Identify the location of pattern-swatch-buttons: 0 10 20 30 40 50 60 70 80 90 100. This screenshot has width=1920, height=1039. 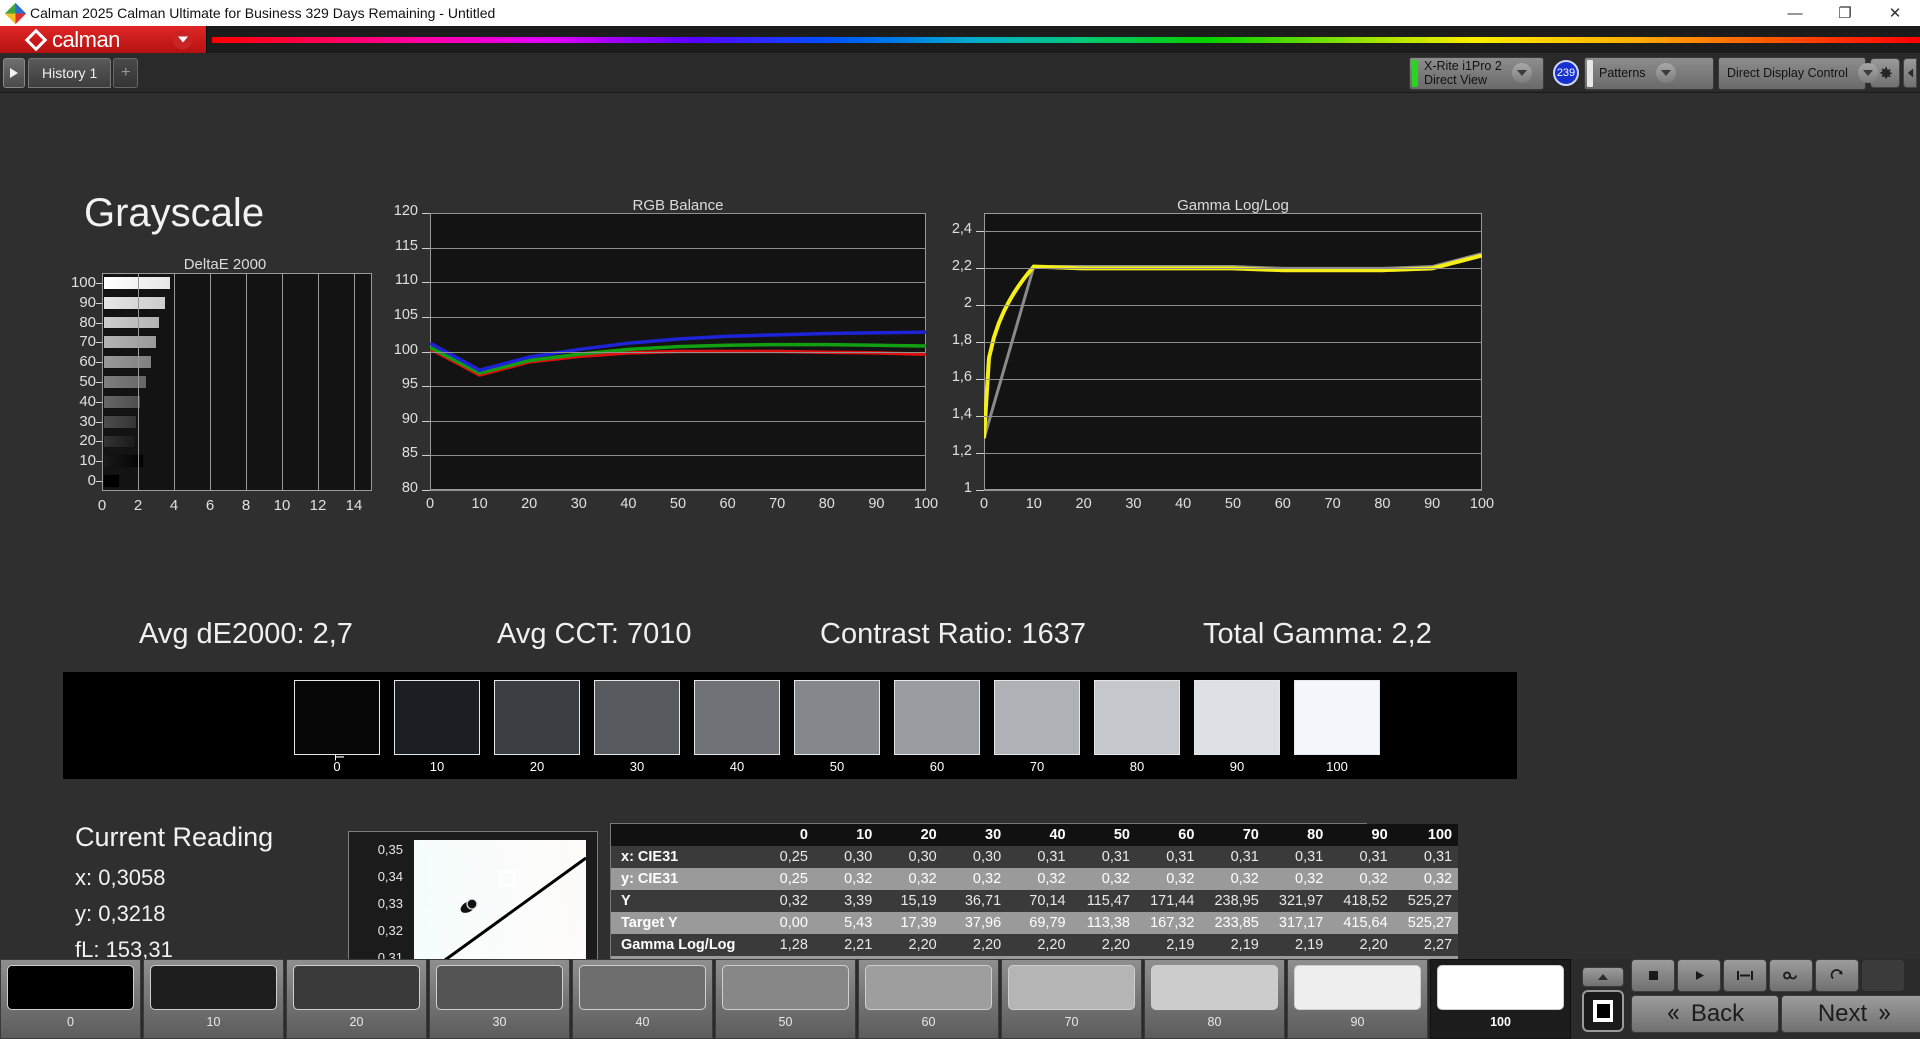
(786, 999).